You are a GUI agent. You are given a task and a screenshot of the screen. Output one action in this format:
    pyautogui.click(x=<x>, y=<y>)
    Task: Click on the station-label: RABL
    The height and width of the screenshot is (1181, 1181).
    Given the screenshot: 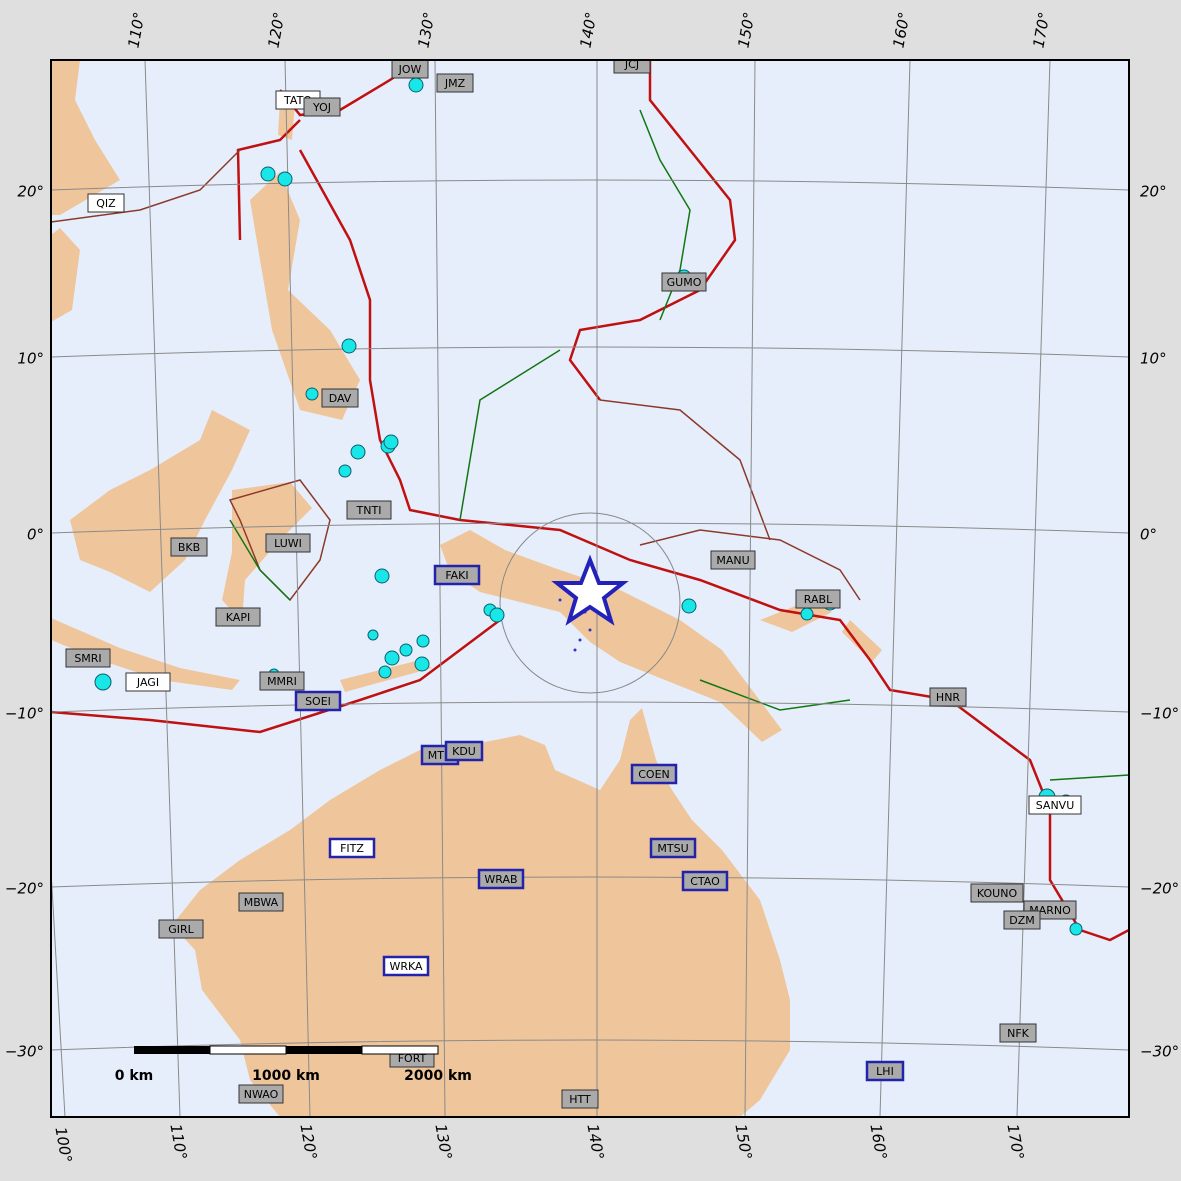 What is the action you would take?
    pyautogui.click(x=818, y=599)
    